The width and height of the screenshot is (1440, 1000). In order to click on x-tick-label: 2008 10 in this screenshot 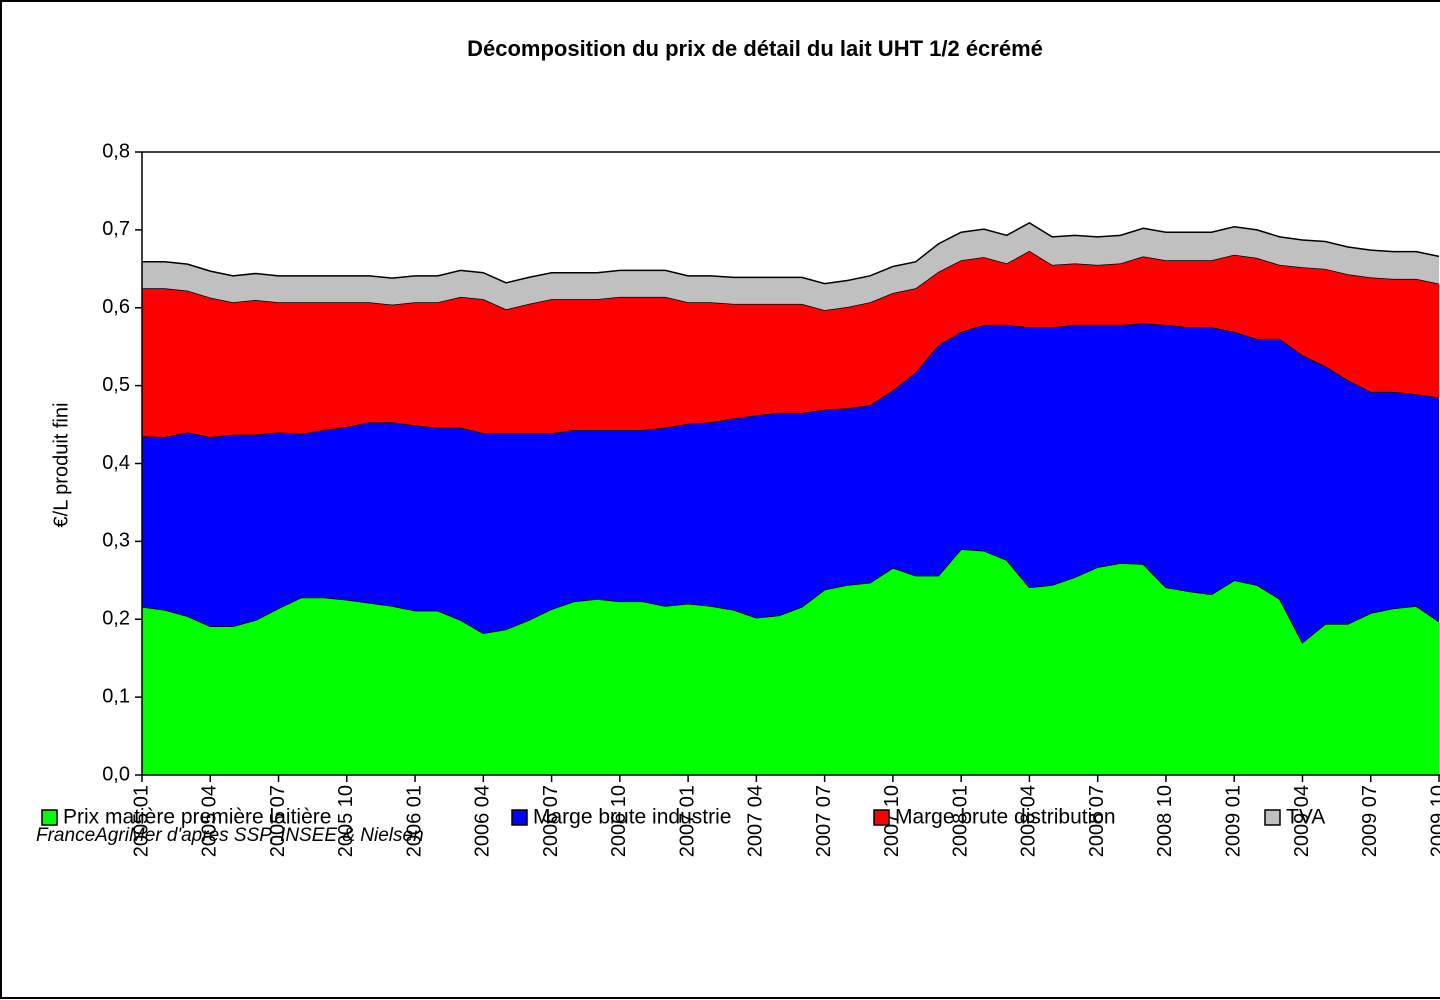, I will do `click(1165, 821)`.